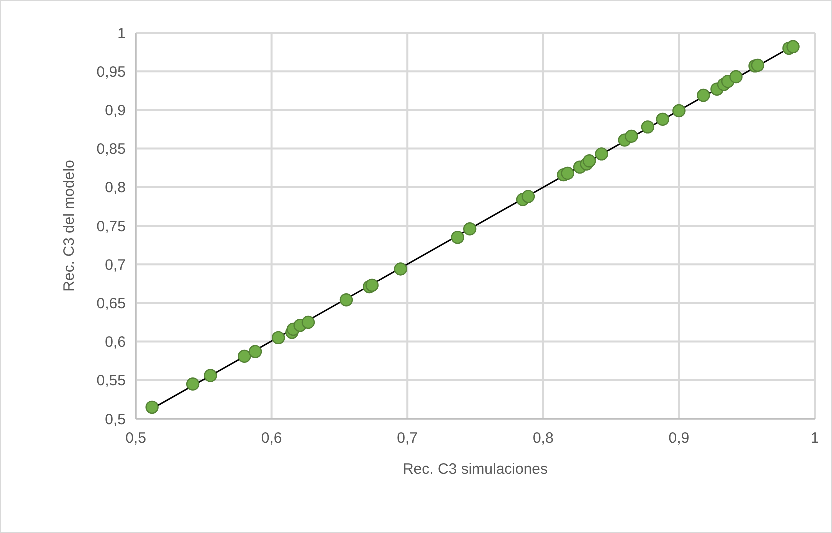  What do you see at coordinates (111, 227) in the screenshot?
I see `y-tick-label: 0,75` at bounding box center [111, 227].